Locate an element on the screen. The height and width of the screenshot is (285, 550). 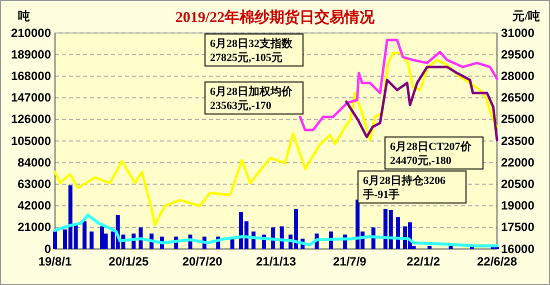
x-tick-label: 21/1/13 is located at coordinates (276, 261).